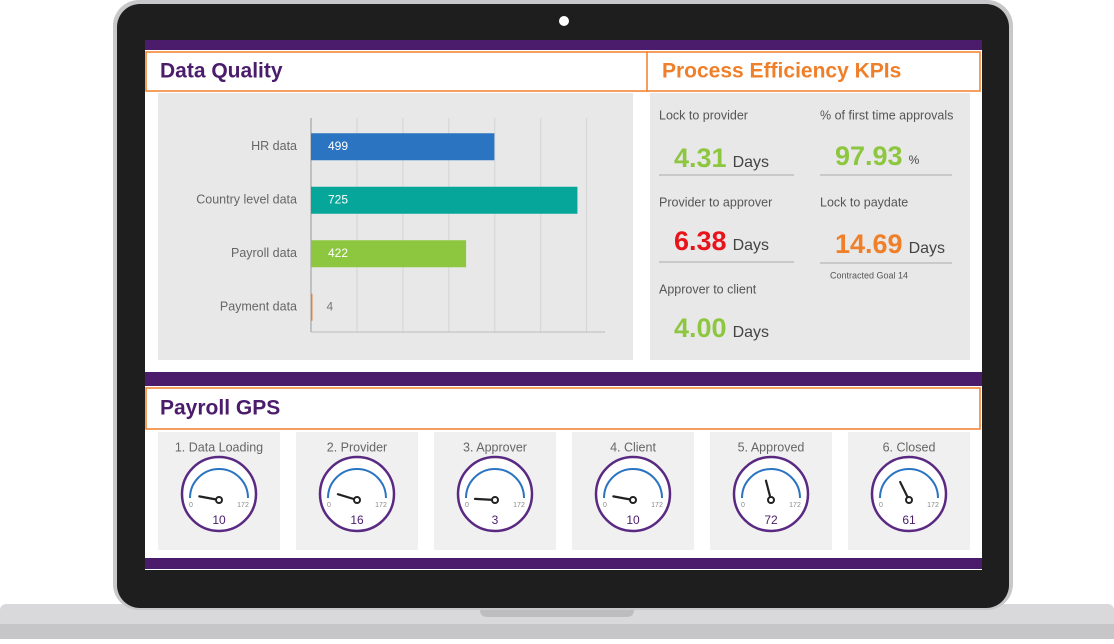 The width and height of the screenshot is (1114, 644). I want to click on kpi-value: 6.38 Days, so click(721, 241).